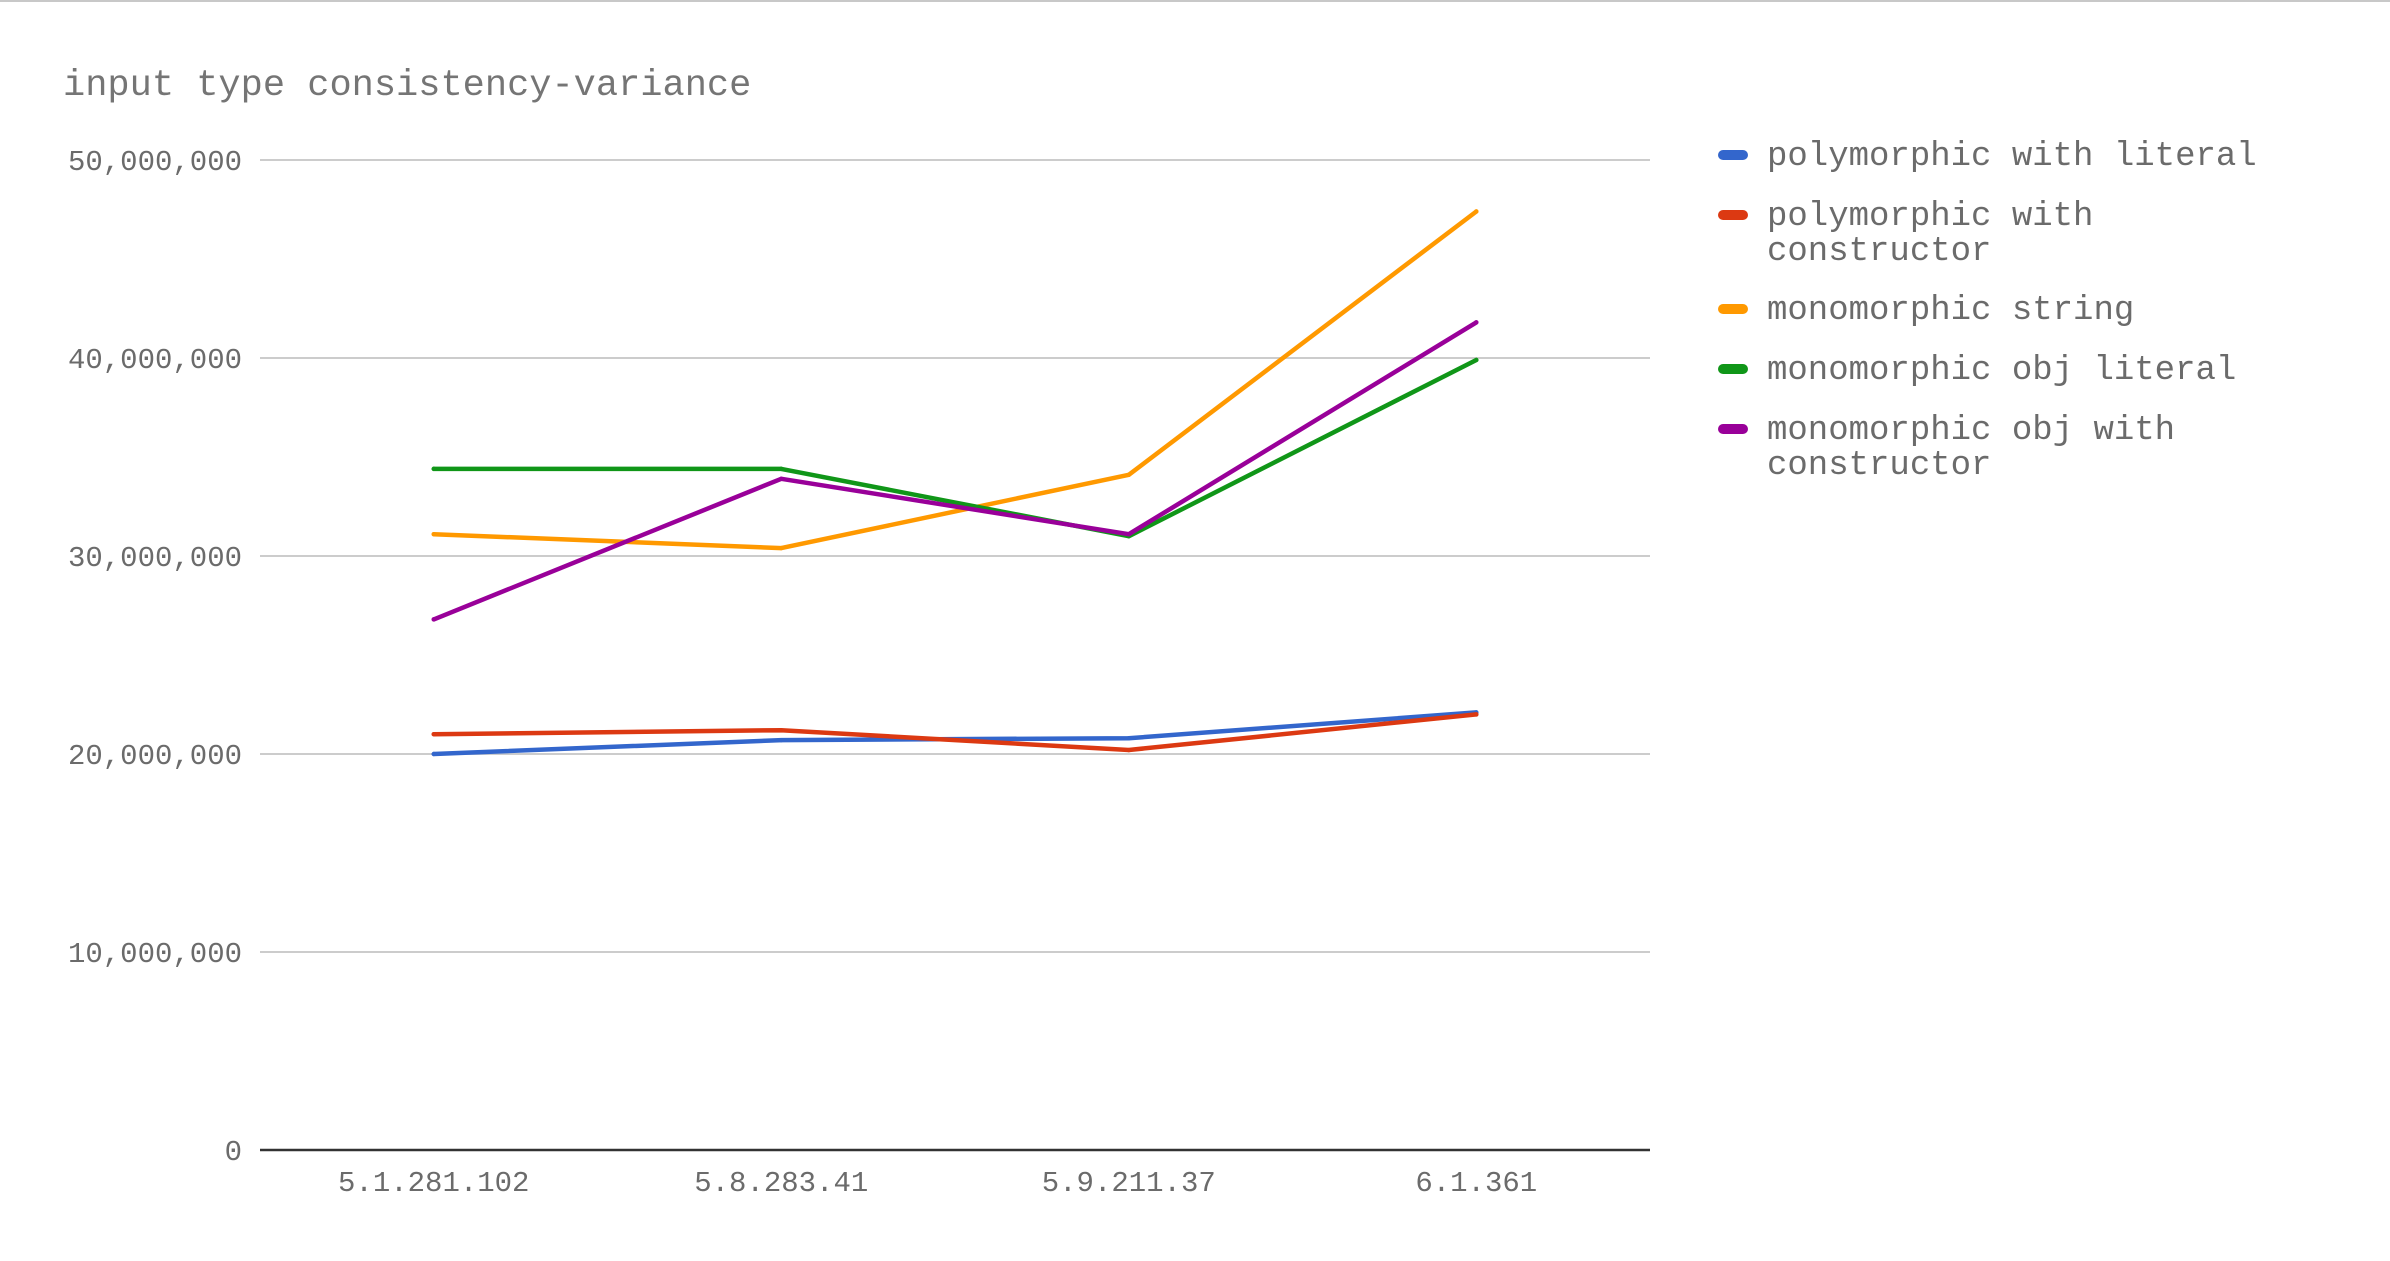 The height and width of the screenshot is (1261, 2390). Describe the element at coordinates (155, 756) in the screenshot. I see `y-tick-label: 20,000,000` at that location.